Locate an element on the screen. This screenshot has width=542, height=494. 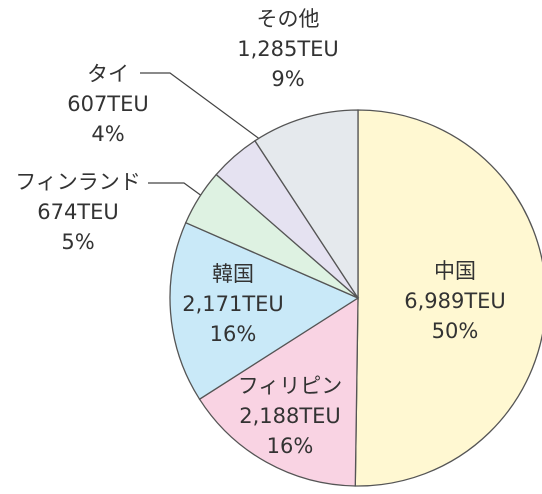
slice-label: 韓国 is located at coordinates (233, 274).